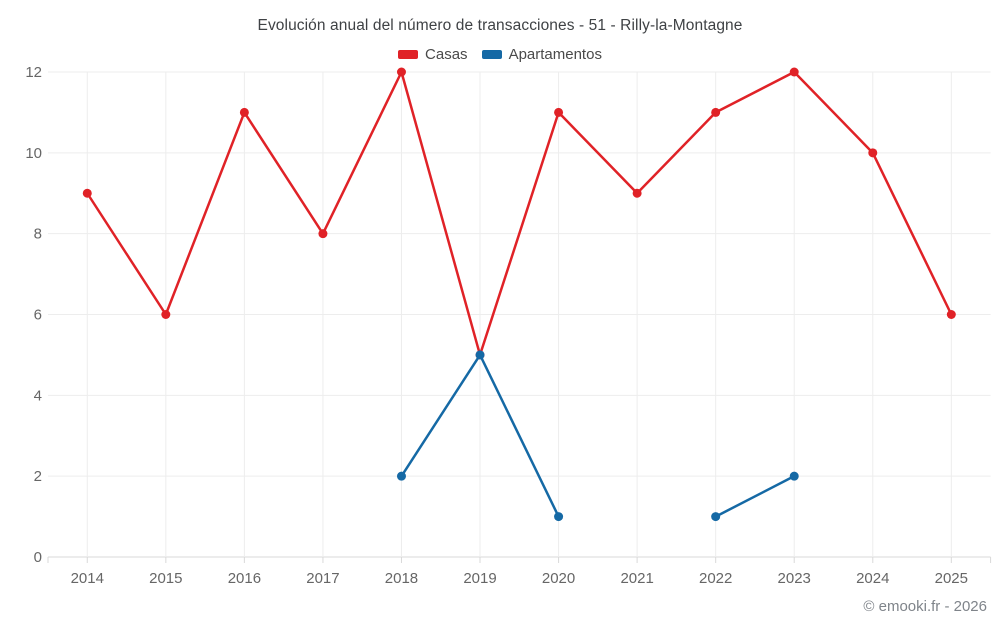 The width and height of the screenshot is (1000, 625). I want to click on x-tick-label: 2015, so click(165, 578).